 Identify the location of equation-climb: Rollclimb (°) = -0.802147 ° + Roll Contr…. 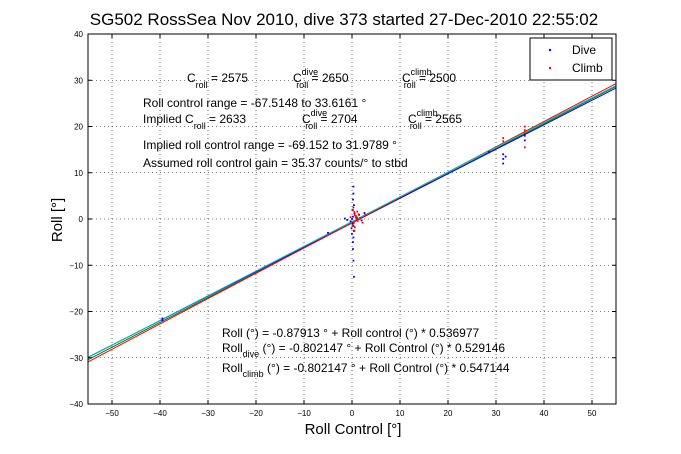
(366, 370).